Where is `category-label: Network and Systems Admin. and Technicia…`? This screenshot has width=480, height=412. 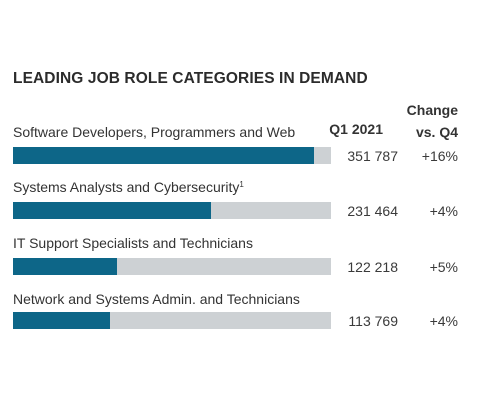
category-label: Network and Systems Admin. and Technicia… is located at coordinates (156, 299).